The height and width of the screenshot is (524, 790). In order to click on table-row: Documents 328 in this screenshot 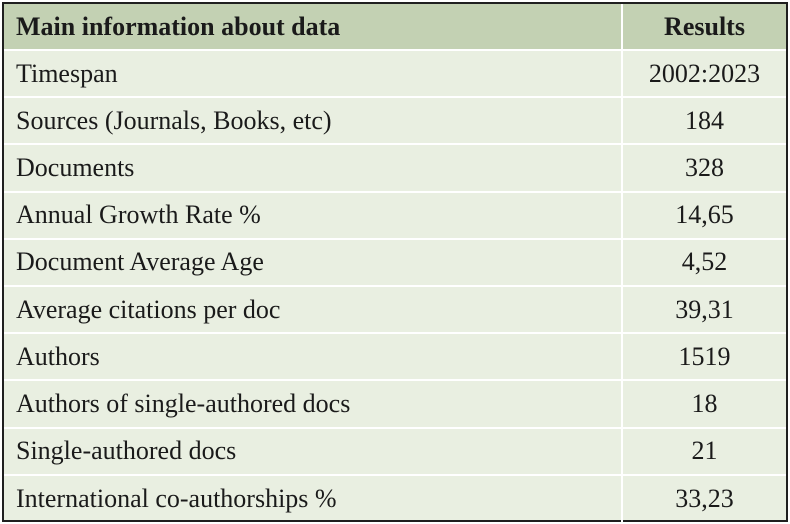, I will do `click(395, 168)`.